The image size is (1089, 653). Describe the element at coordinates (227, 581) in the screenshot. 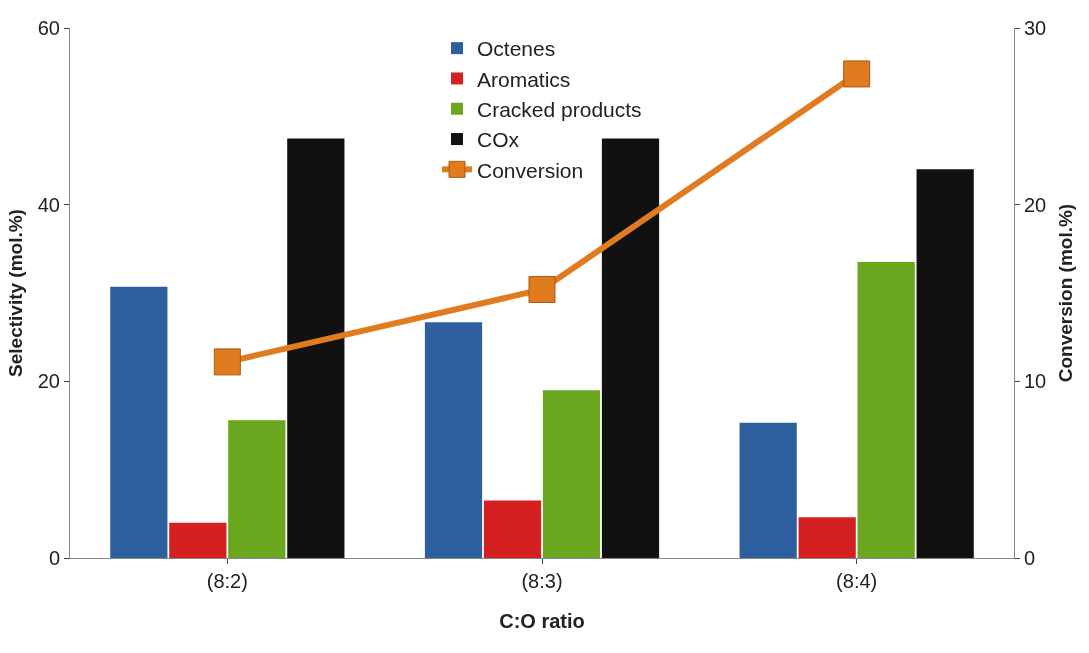

I see `x-tick-label: (8:2)` at that location.